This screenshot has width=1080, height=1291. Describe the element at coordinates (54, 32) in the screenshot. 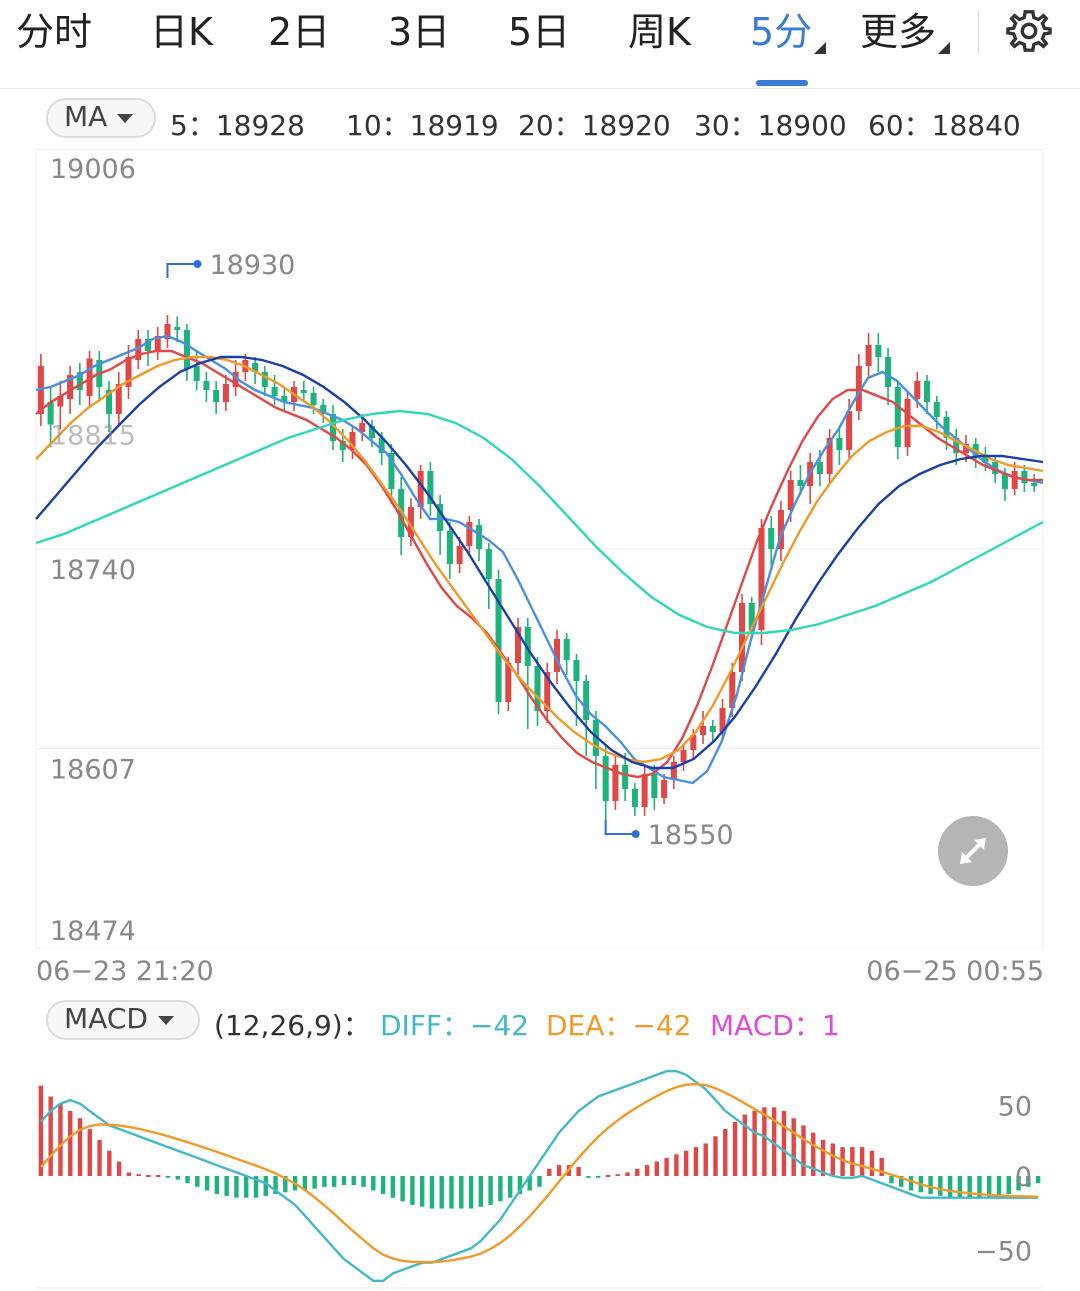

I see `tab-intraday: 分时` at that location.